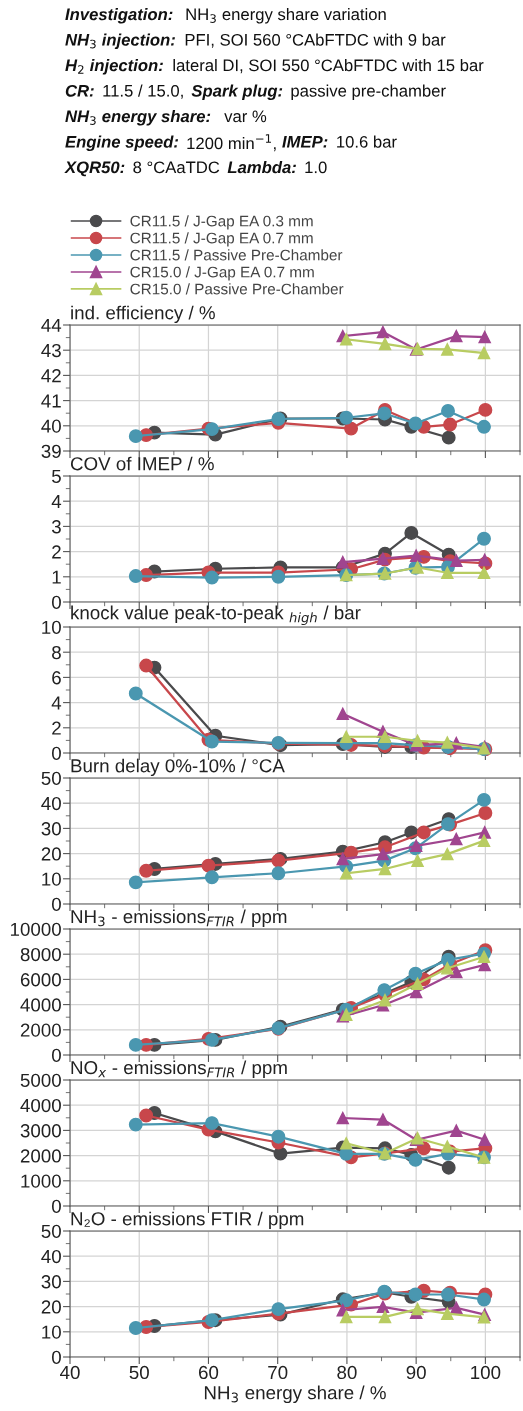 The width and height of the screenshot is (523, 1411). Describe the element at coordinates (51, 325) in the screenshot. I see `y-tick-label: 44` at that location.